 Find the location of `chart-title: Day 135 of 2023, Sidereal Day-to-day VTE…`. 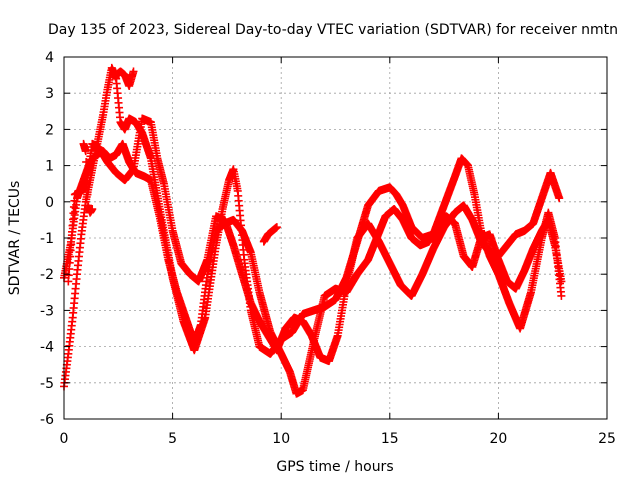

chart-title: Day 135 of 2023, Sidereal Day-to-day VTE… is located at coordinates (333, 30).